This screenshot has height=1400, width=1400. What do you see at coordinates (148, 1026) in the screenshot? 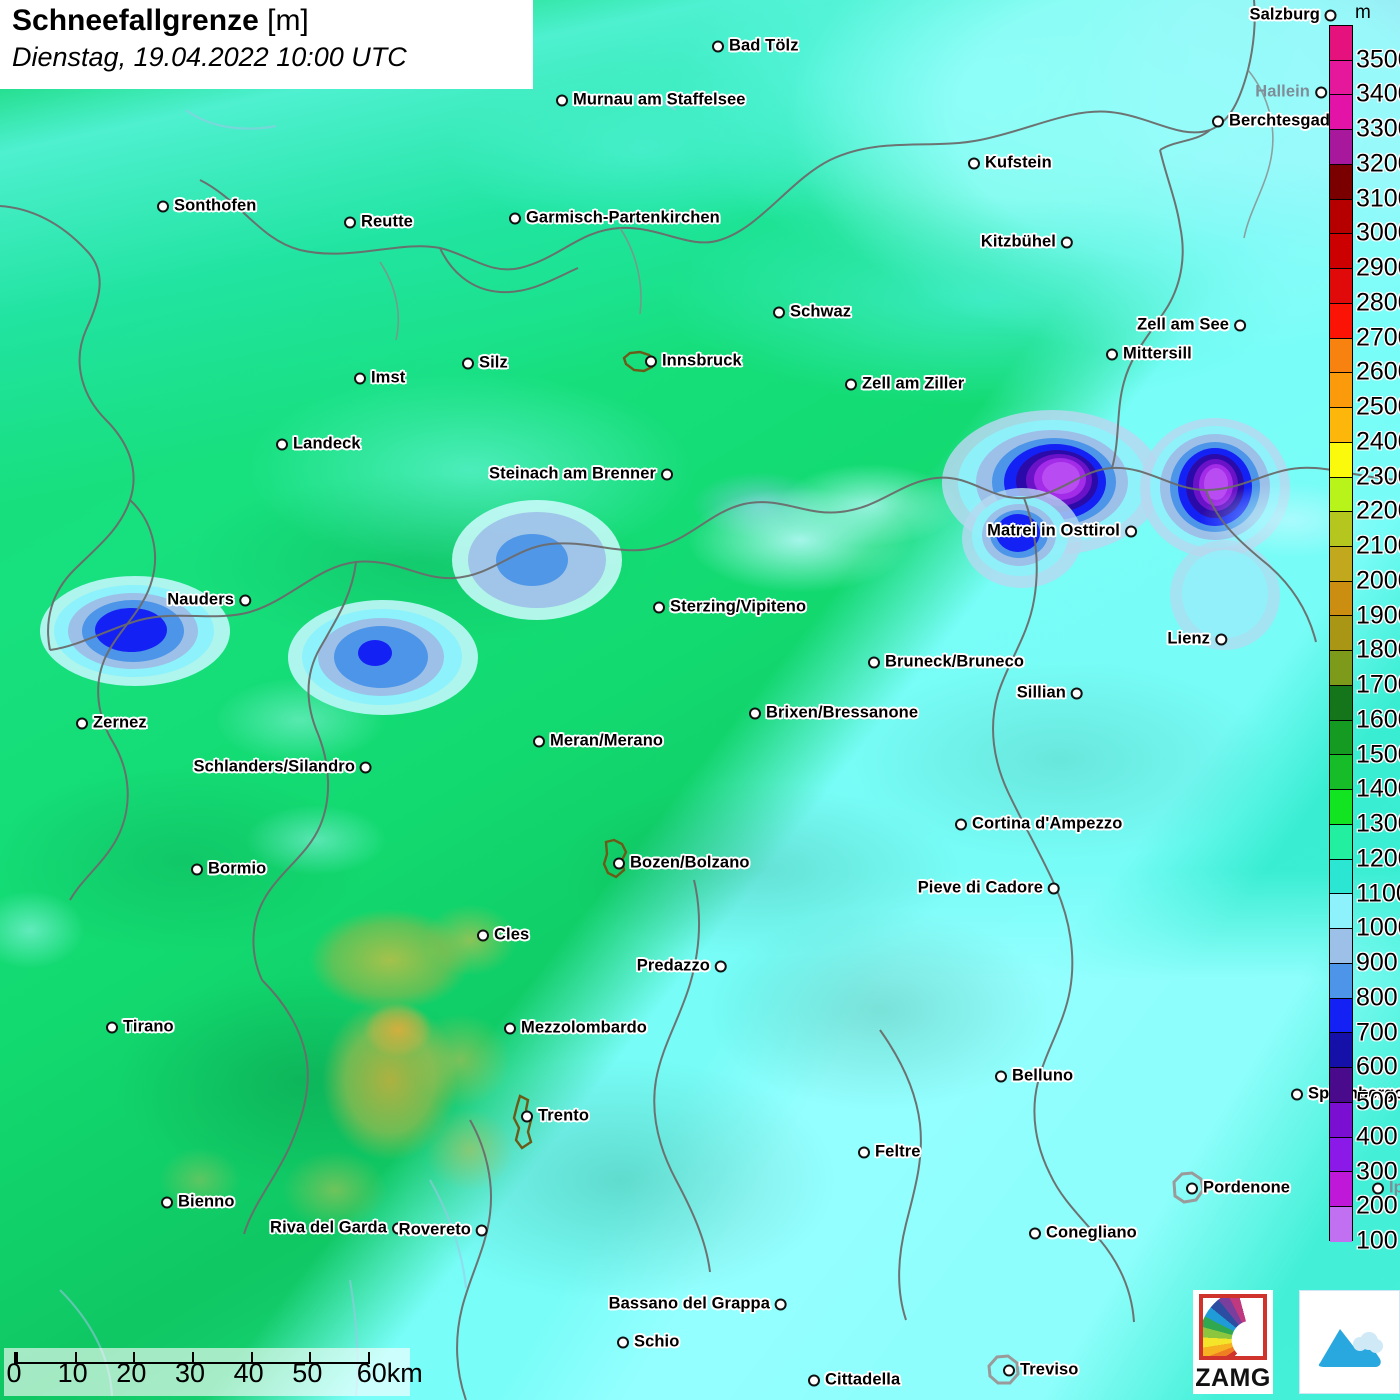
I see `city-label: Tirano` at bounding box center [148, 1026].